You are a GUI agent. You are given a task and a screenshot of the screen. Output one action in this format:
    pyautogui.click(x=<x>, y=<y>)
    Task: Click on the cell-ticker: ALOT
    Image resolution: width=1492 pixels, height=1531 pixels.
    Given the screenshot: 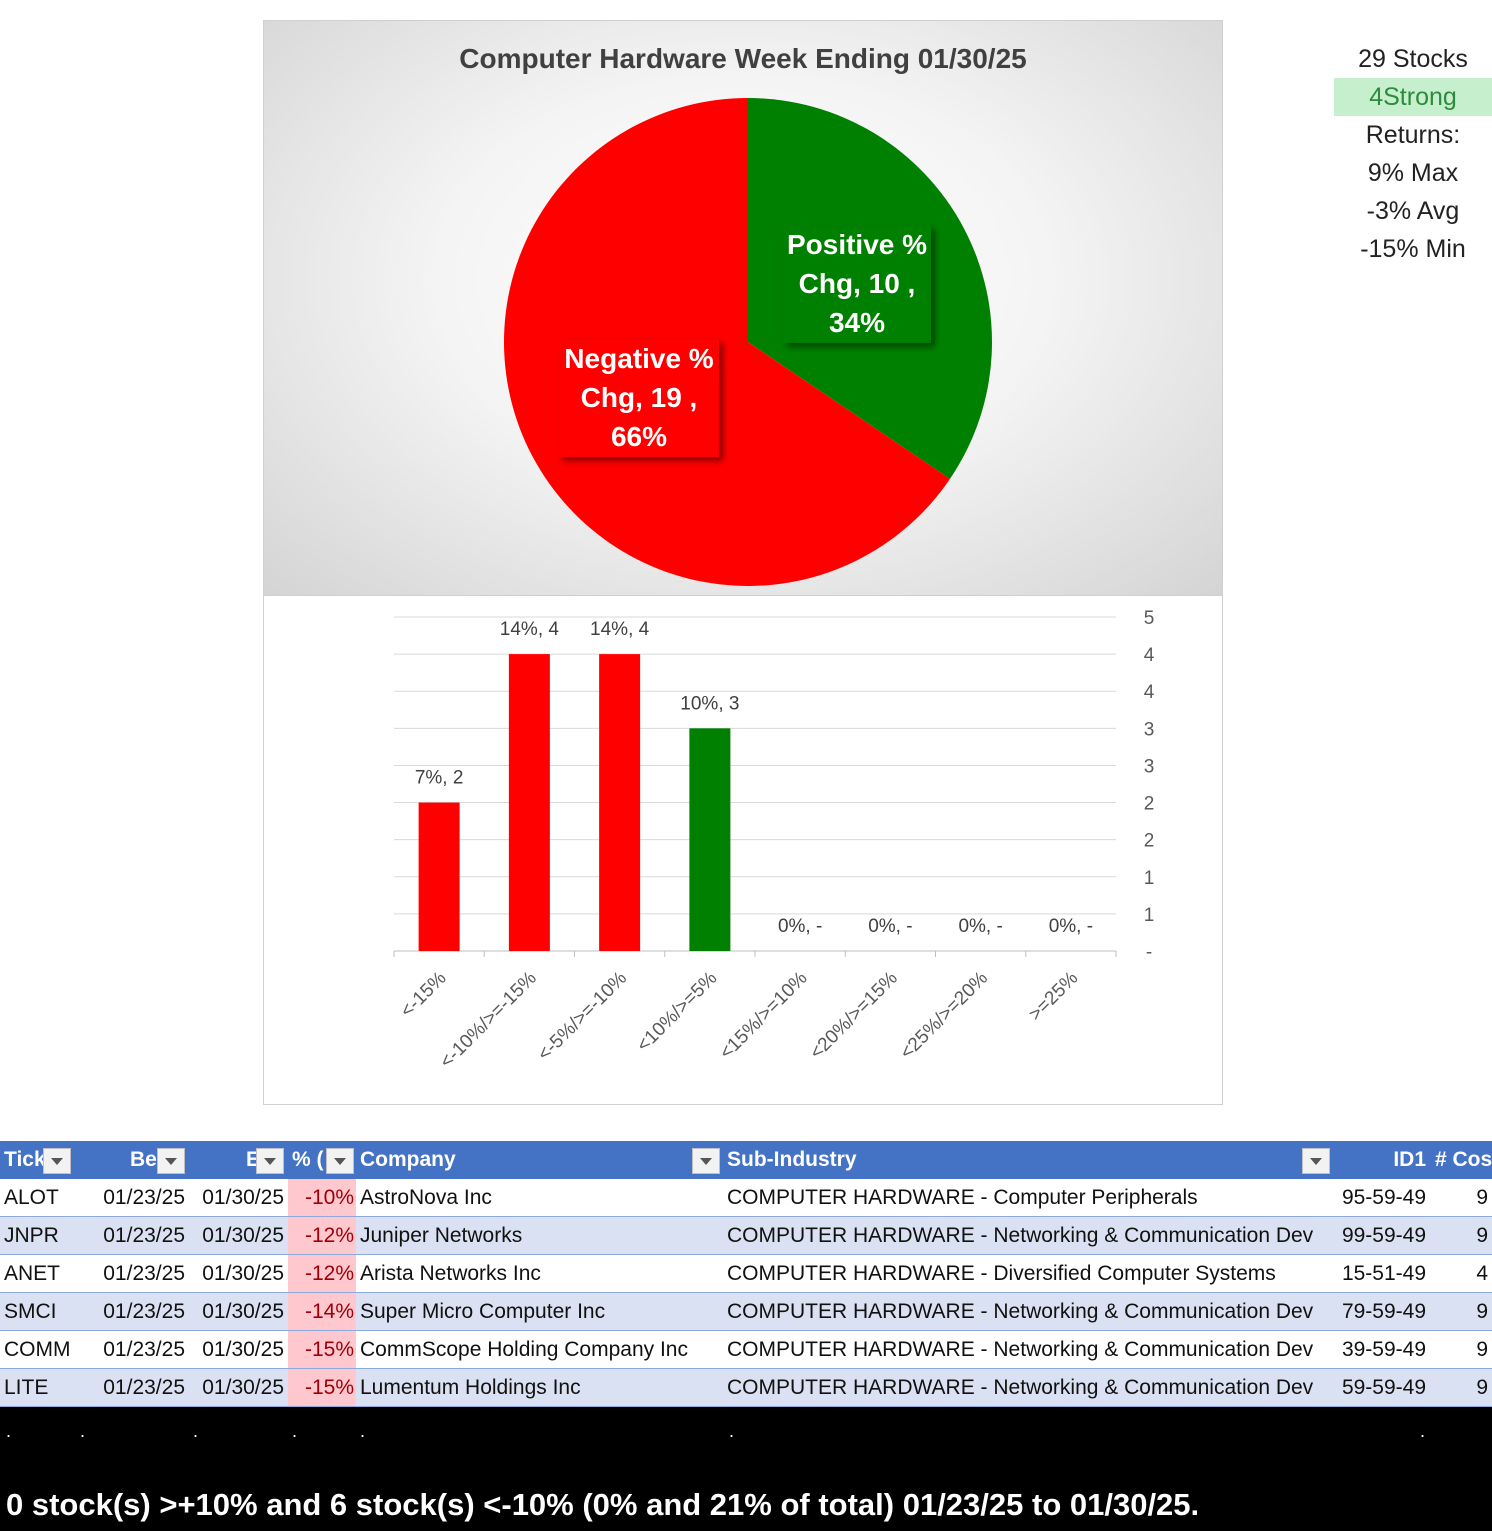 What is the action you would take?
    pyautogui.click(x=31, y=1197)
    